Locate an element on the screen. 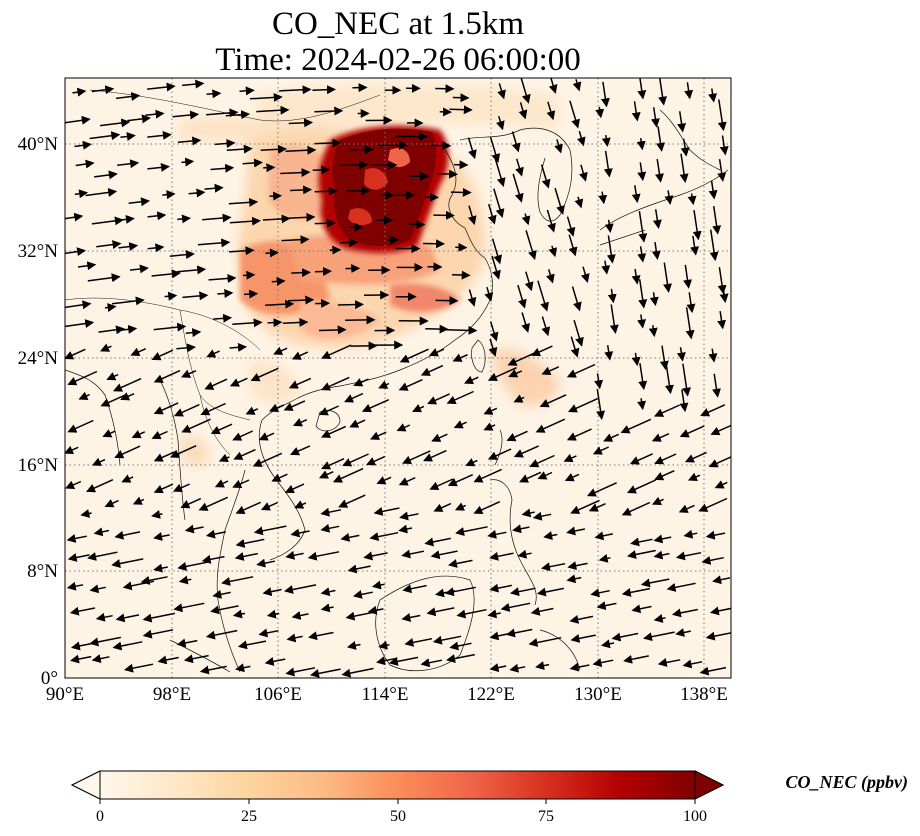 The image size is (920, 836). colorbar-tick-label: 75 is located at coordinates (546, 816).